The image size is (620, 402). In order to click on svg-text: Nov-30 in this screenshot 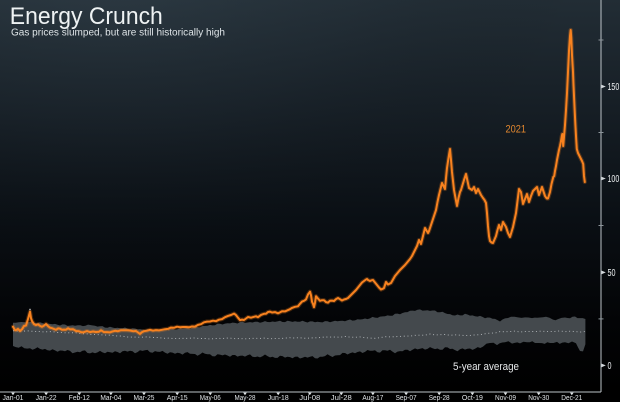, I will do `click(538, 397)`.